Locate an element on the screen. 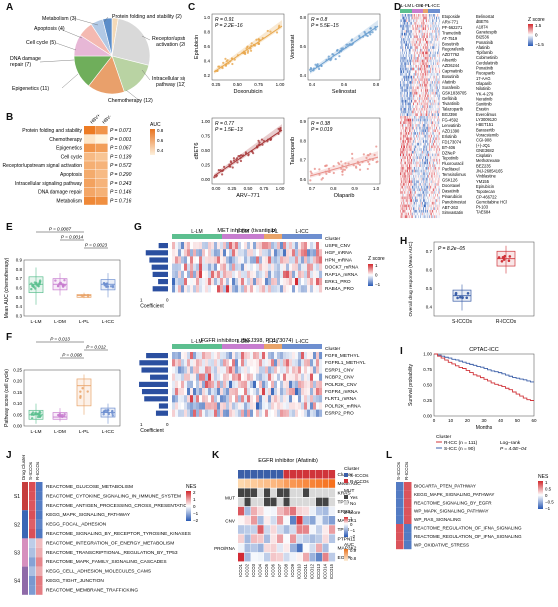 Image resolution: width=558 pixels, height=607 pixels. panel-label-j: J is located at coordinates (9, 455).